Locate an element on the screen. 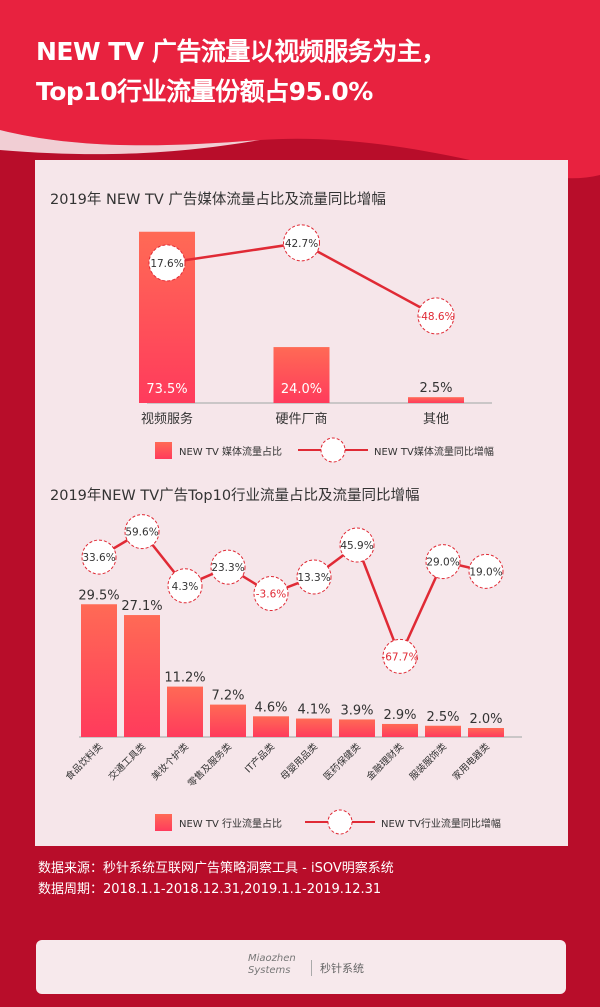  chart1-title: 2019年 NEW TV 广告媒体流量占比及流量同比增幅 is located at coordinates (218, 200).